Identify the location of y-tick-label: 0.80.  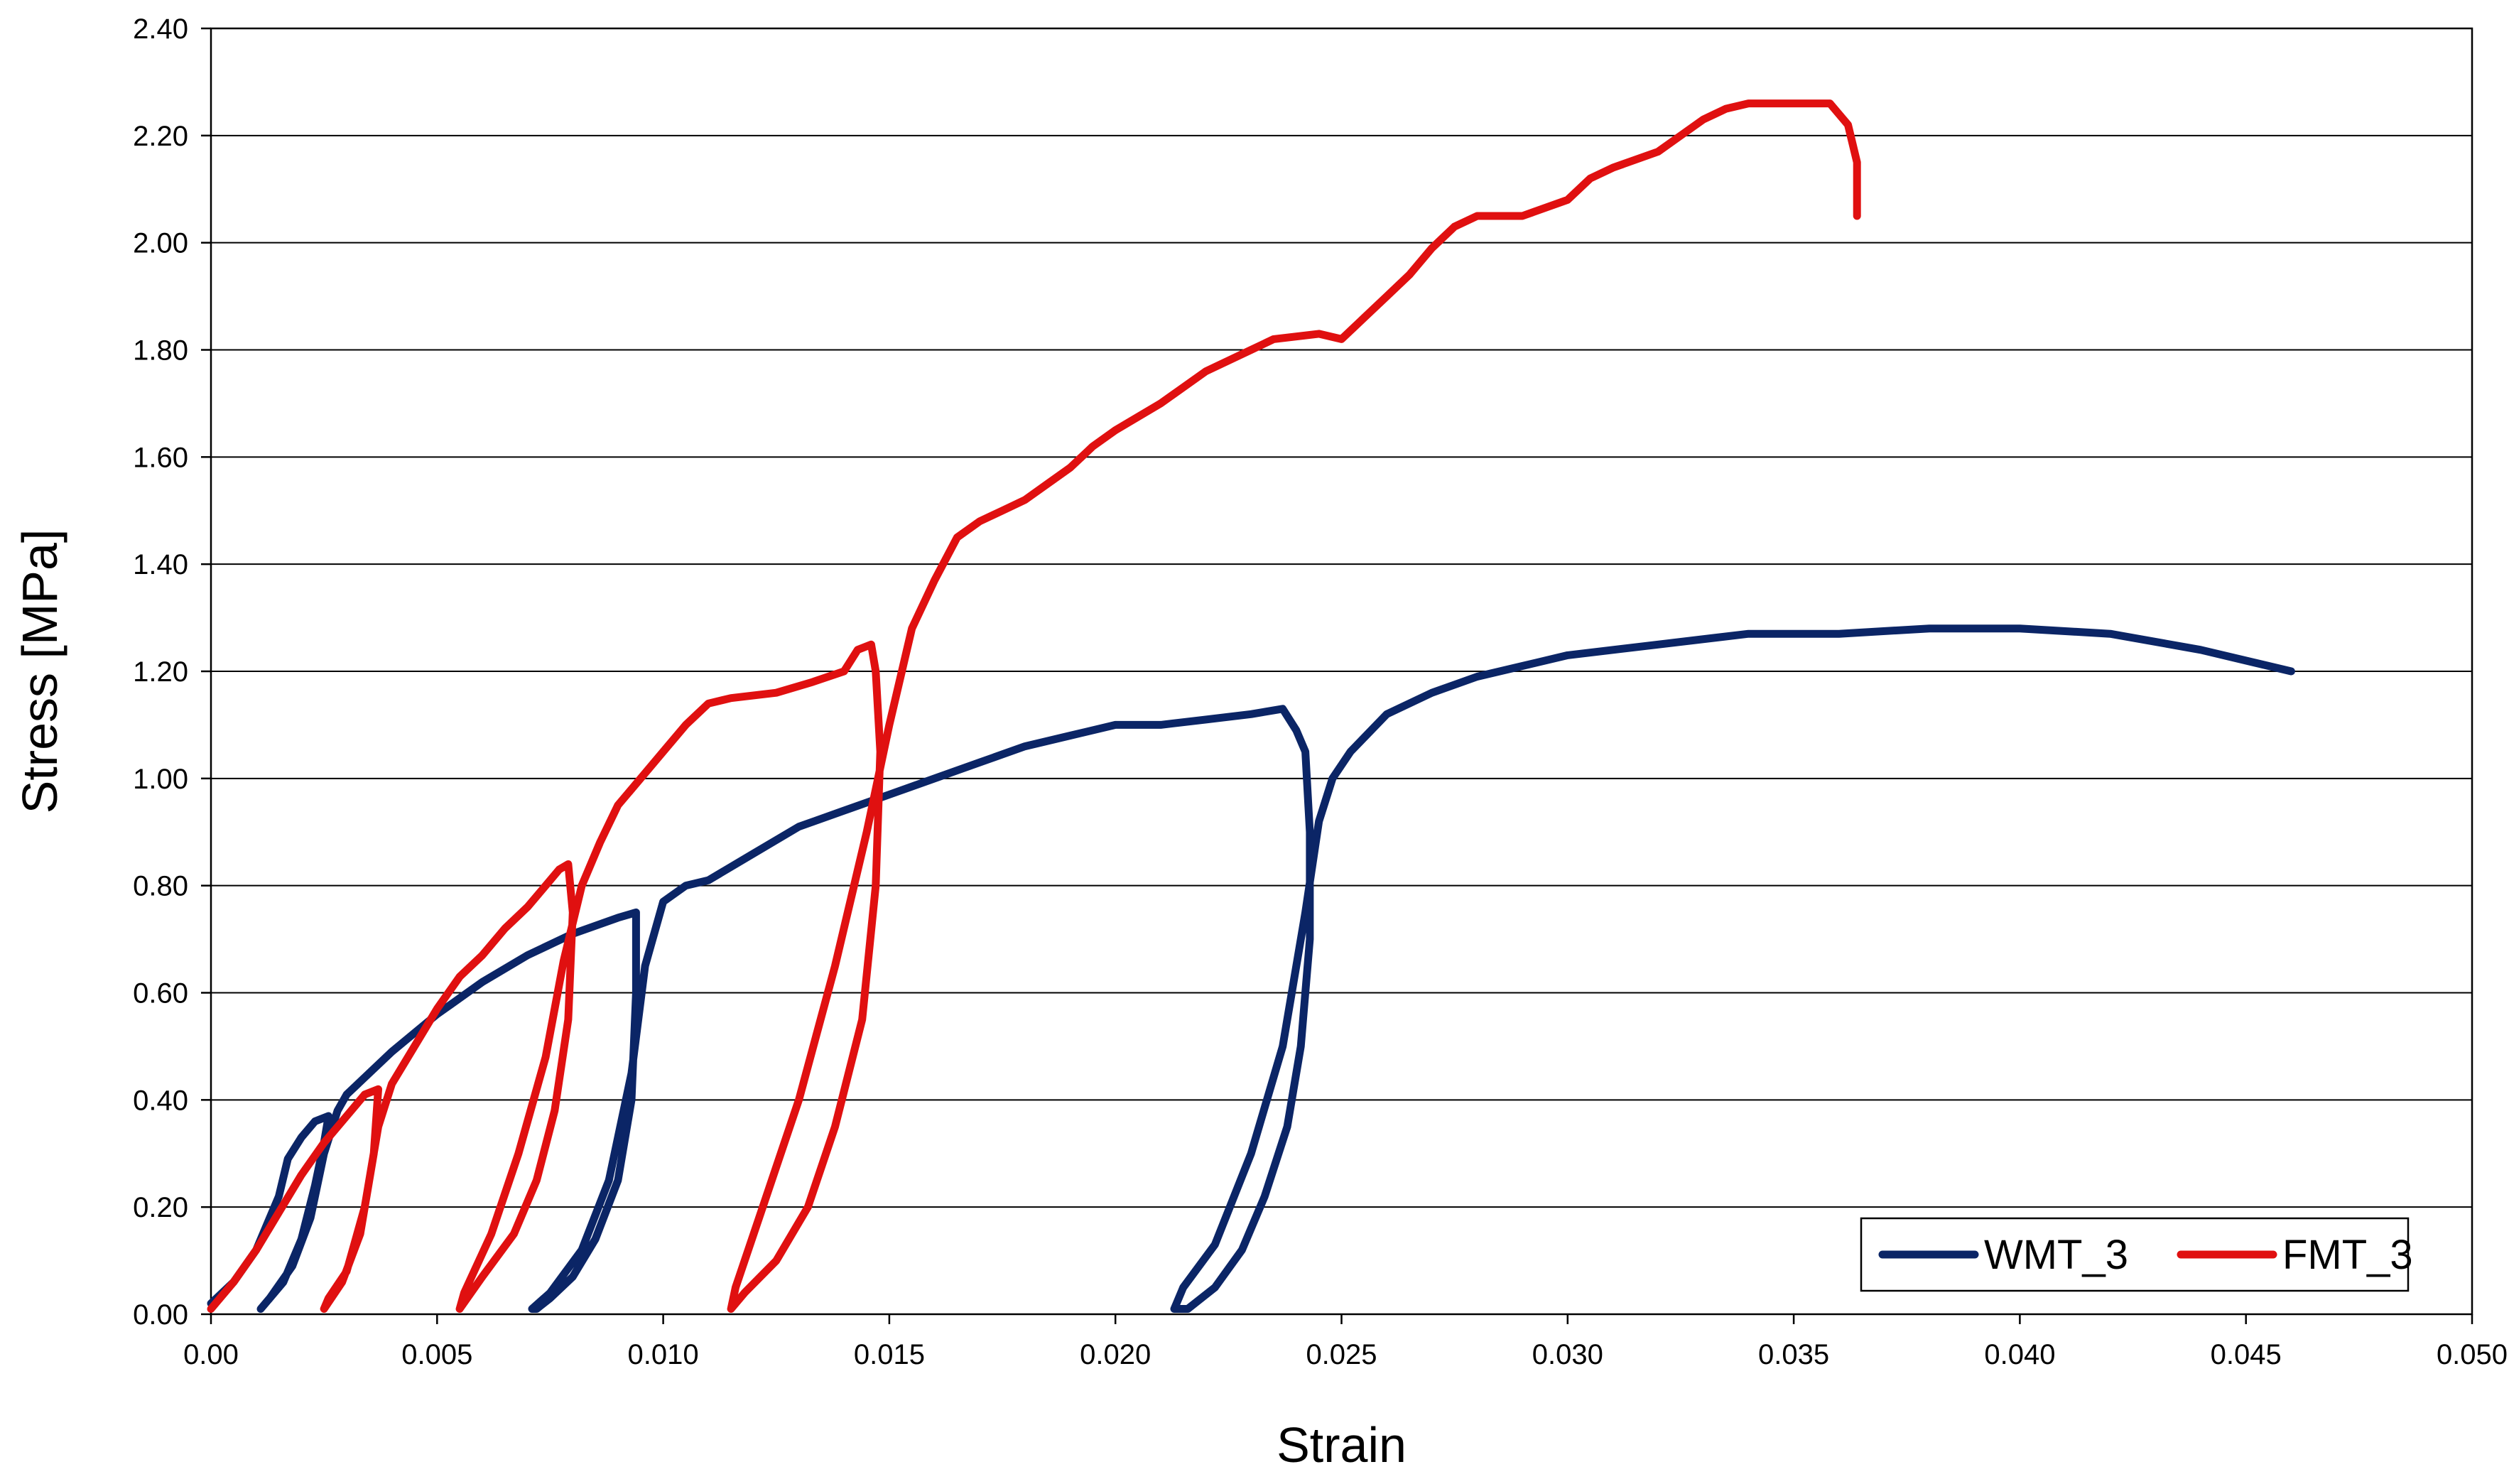
(160, 886).